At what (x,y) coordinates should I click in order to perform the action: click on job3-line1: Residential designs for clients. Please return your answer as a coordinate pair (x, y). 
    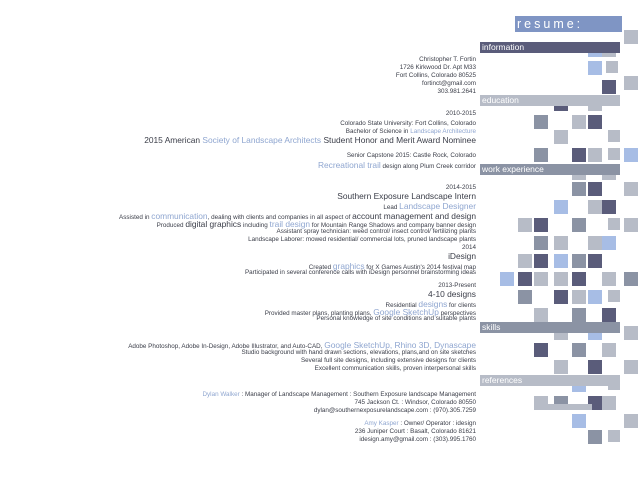
    Looking at the image, I should click on (430, 304).